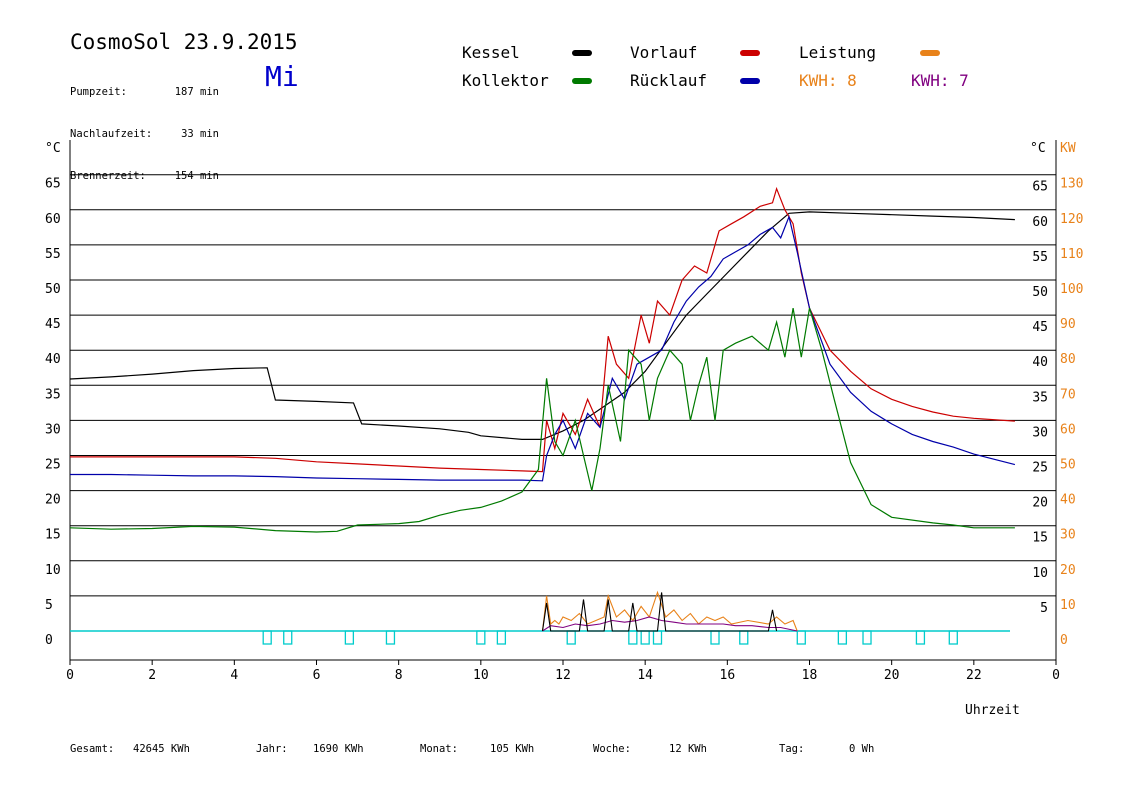 Image resolution: width=1148 pixels, height=812 pixels. I want to click on y-tick-label-kw: 20, so click(1068, 570).